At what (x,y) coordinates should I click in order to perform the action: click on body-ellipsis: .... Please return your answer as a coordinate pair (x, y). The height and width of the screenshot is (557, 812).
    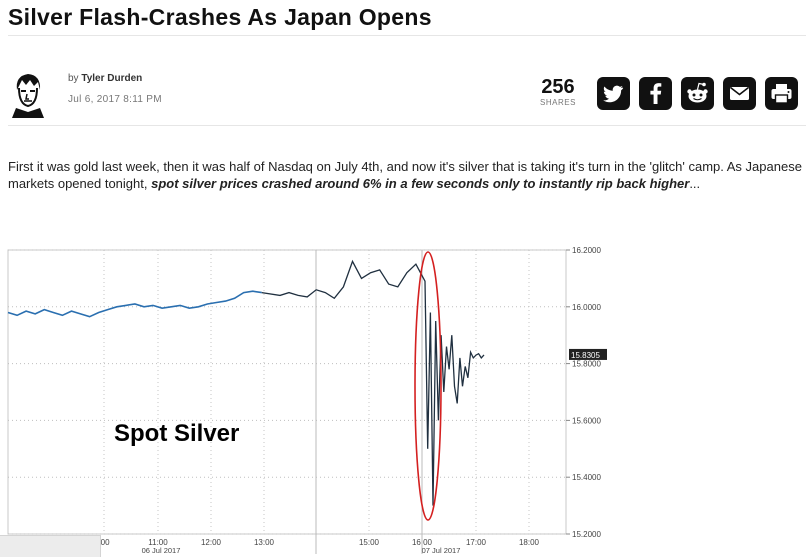
    Looking at the image, I should click on (695, 183).